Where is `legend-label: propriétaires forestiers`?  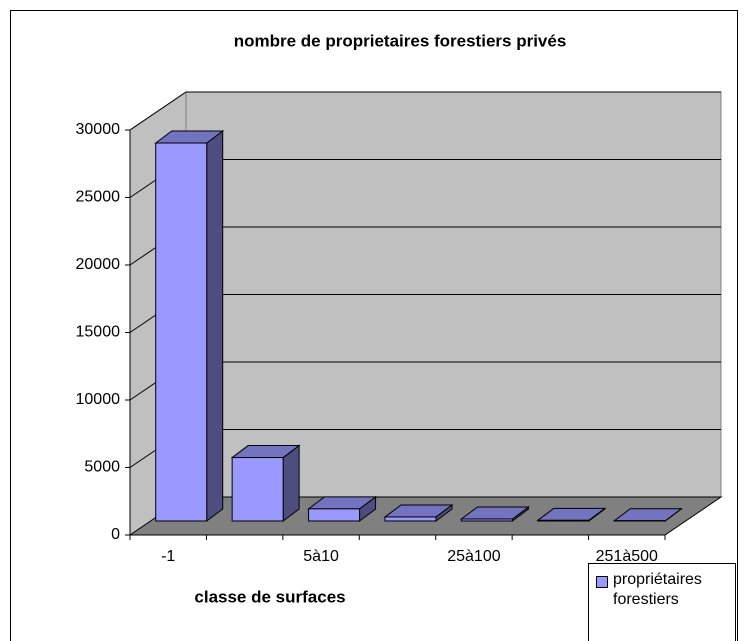 legend-label: propriétaires forestiers is located at coordinates (657, 589).